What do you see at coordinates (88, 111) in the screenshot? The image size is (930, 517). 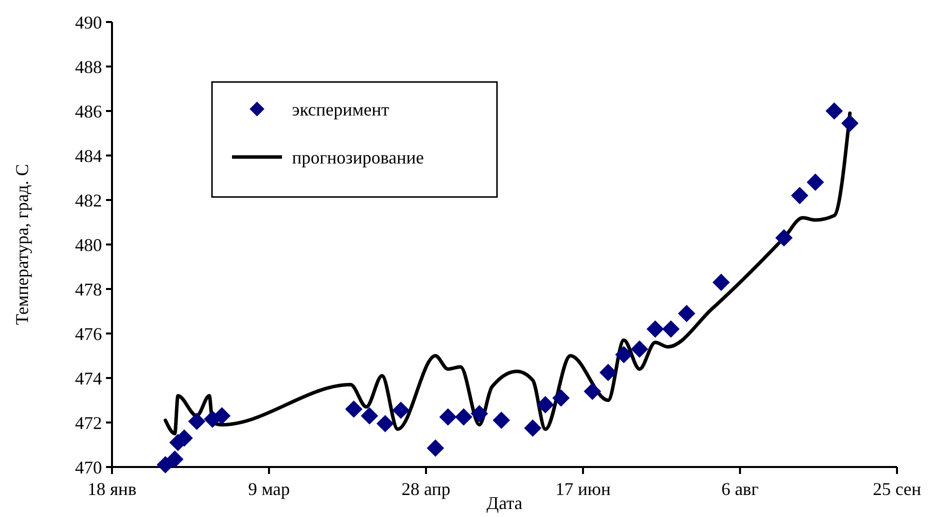 I see `y-tick-label: 486` at bounding box center [88, 111].